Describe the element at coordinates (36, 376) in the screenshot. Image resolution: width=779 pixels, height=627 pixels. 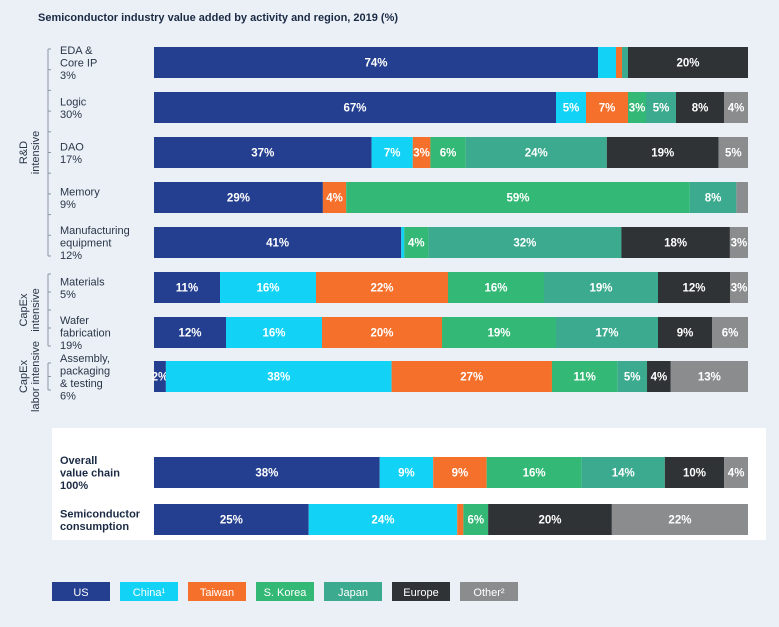
I see `group-label-line: labor intensive` at that location.